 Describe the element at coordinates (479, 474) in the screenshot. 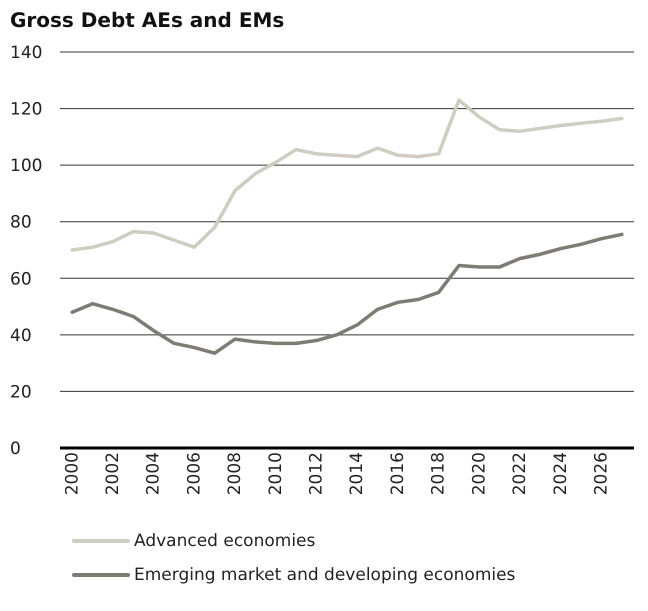

I see `x-tick-label: 2020` at that location.